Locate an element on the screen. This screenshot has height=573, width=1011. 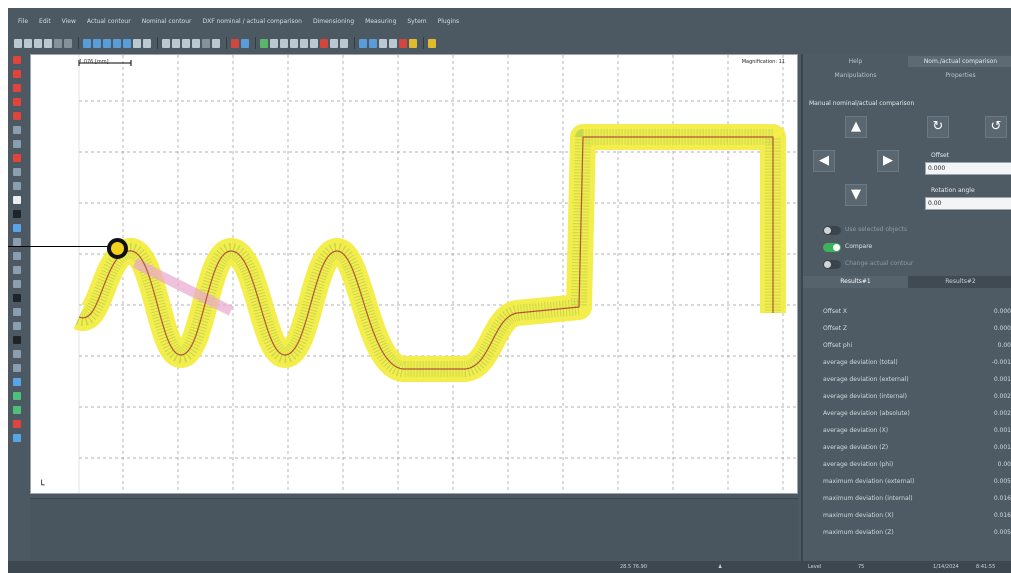
print-icon is located at coordinates (58, 43).